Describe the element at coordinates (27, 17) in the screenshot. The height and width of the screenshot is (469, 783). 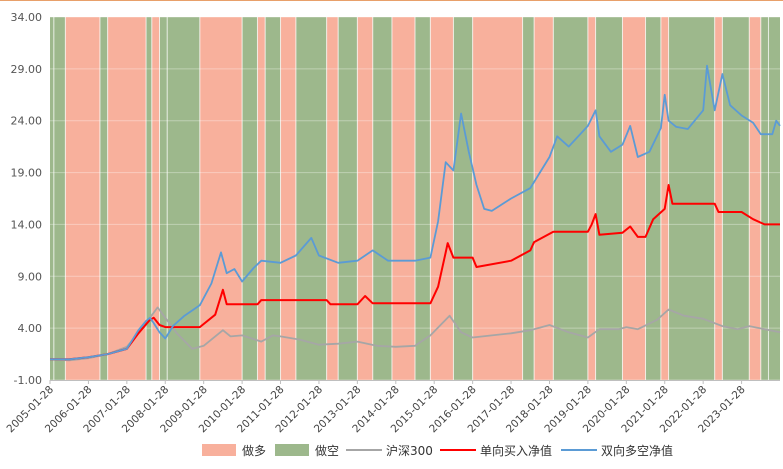
I see `y-tick-label: 34.00` at that location.